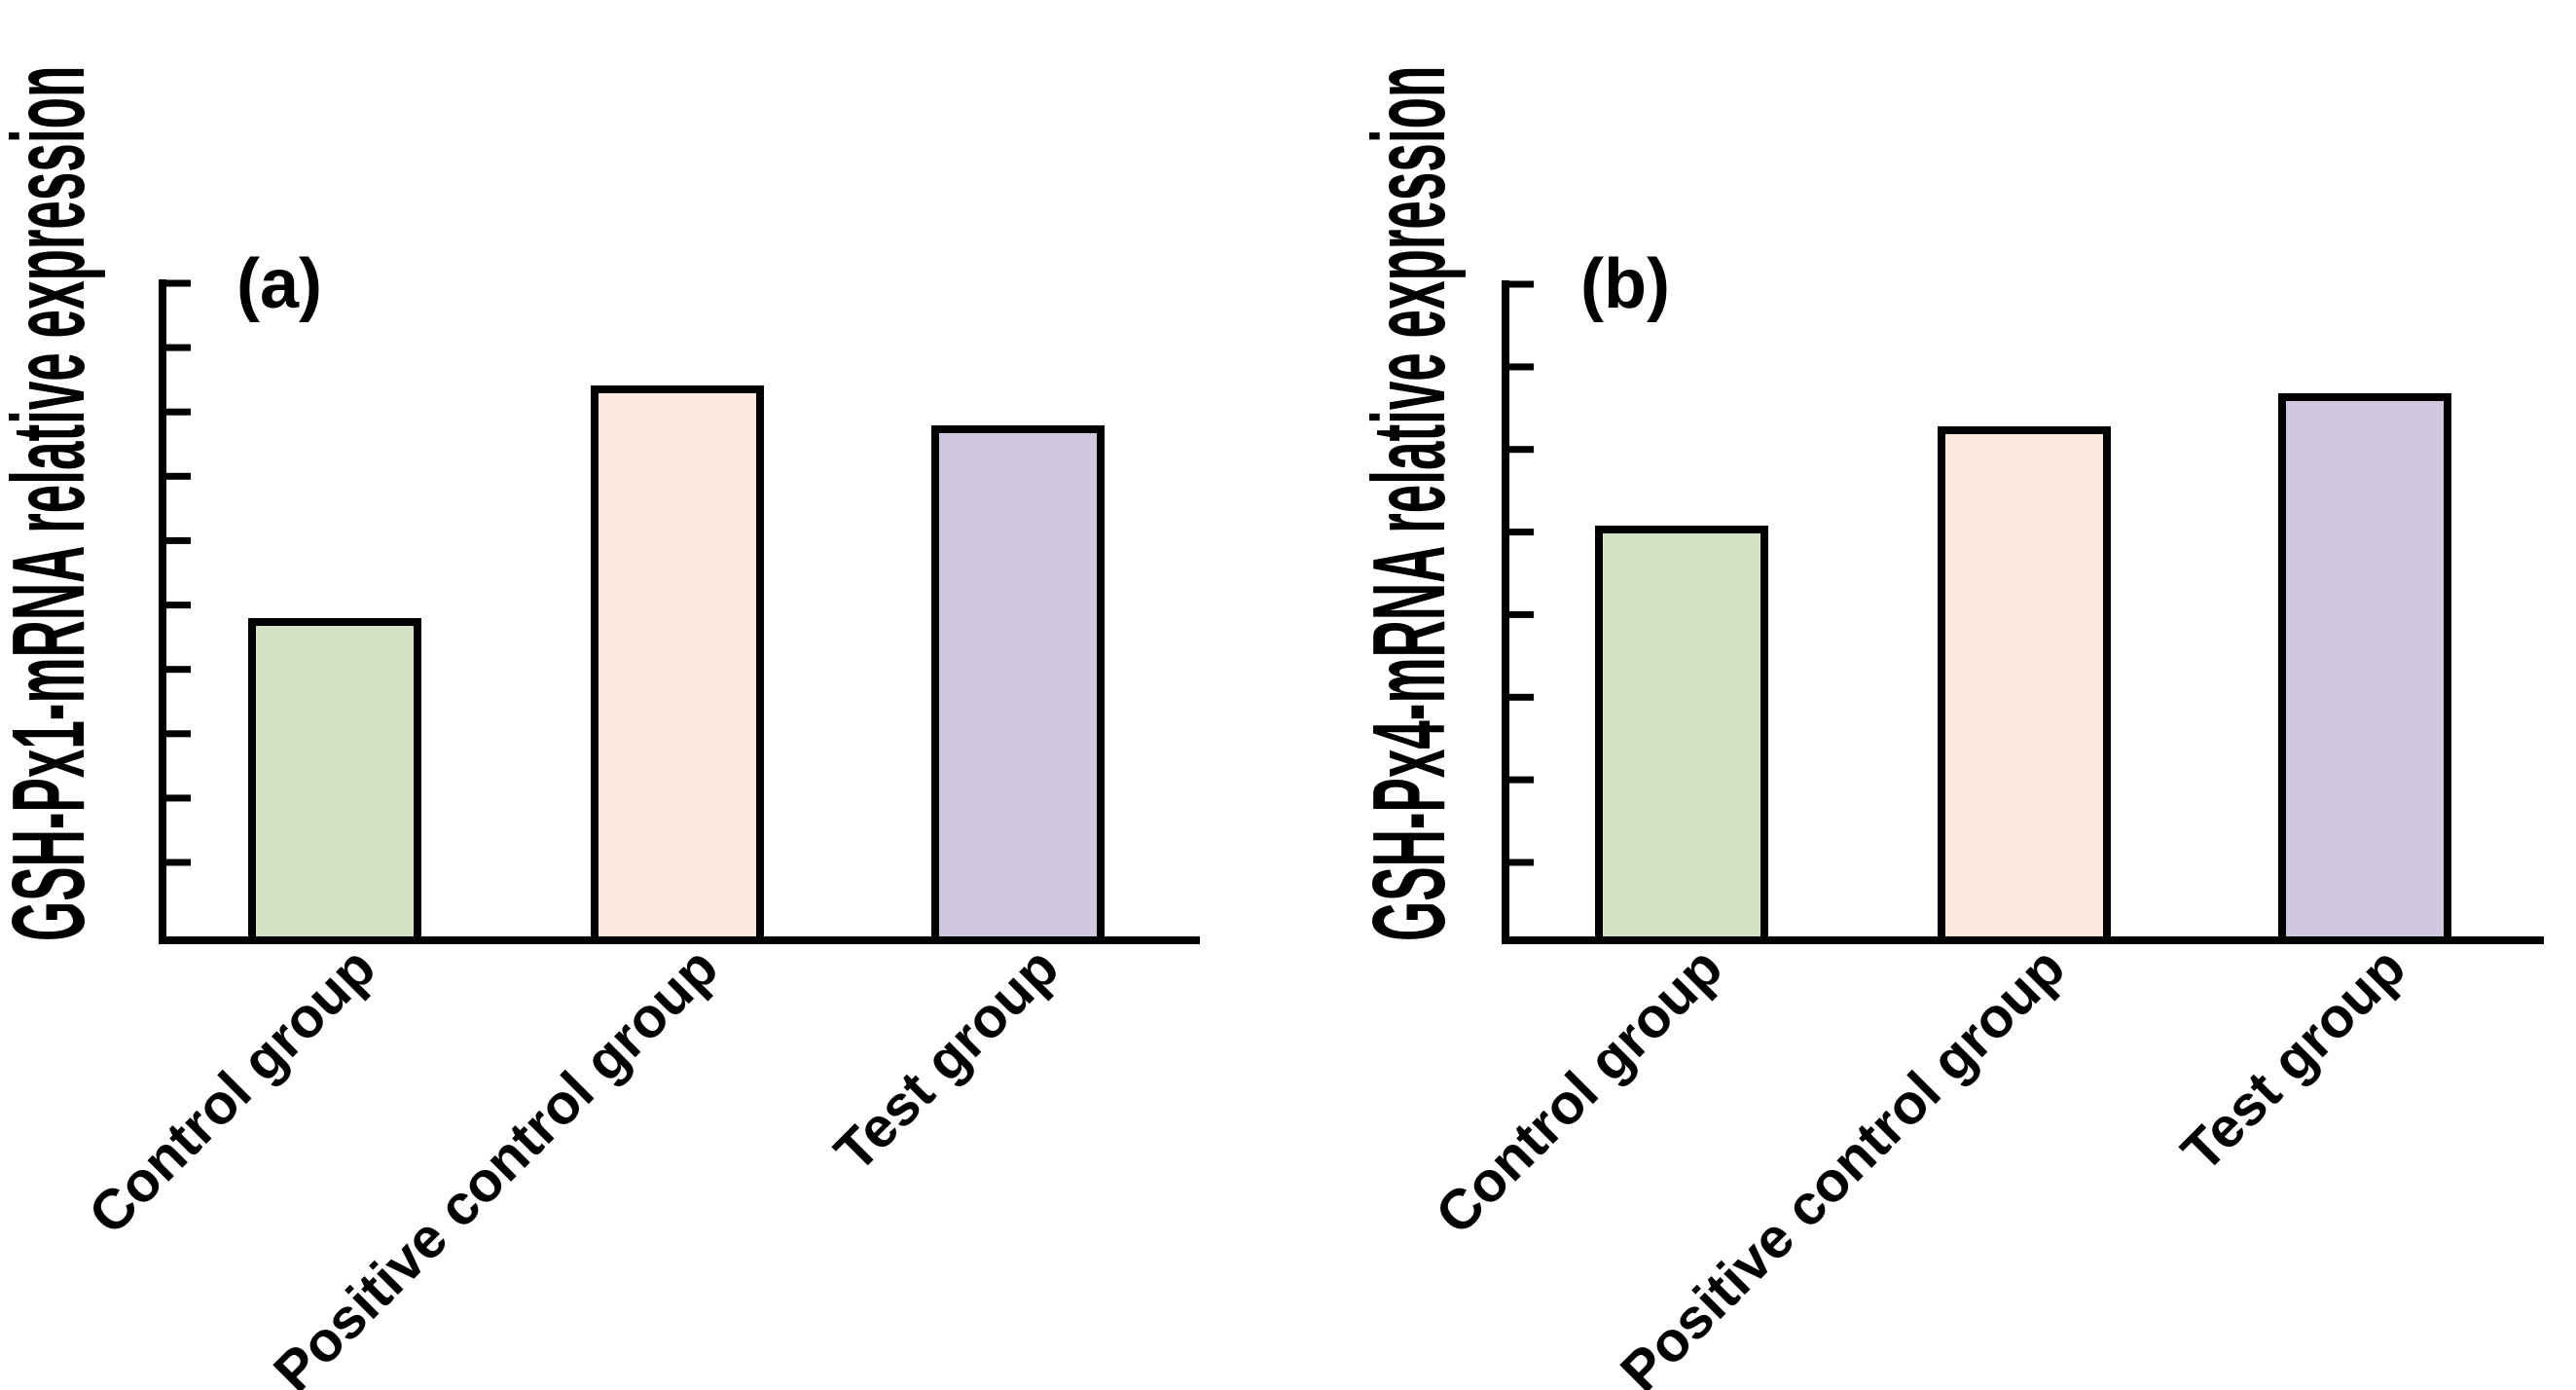 The image size is (2576, 1390). Describe the element at coordinates (162, 611) in the screenshot. I see `y-axis-line-a` at that location.